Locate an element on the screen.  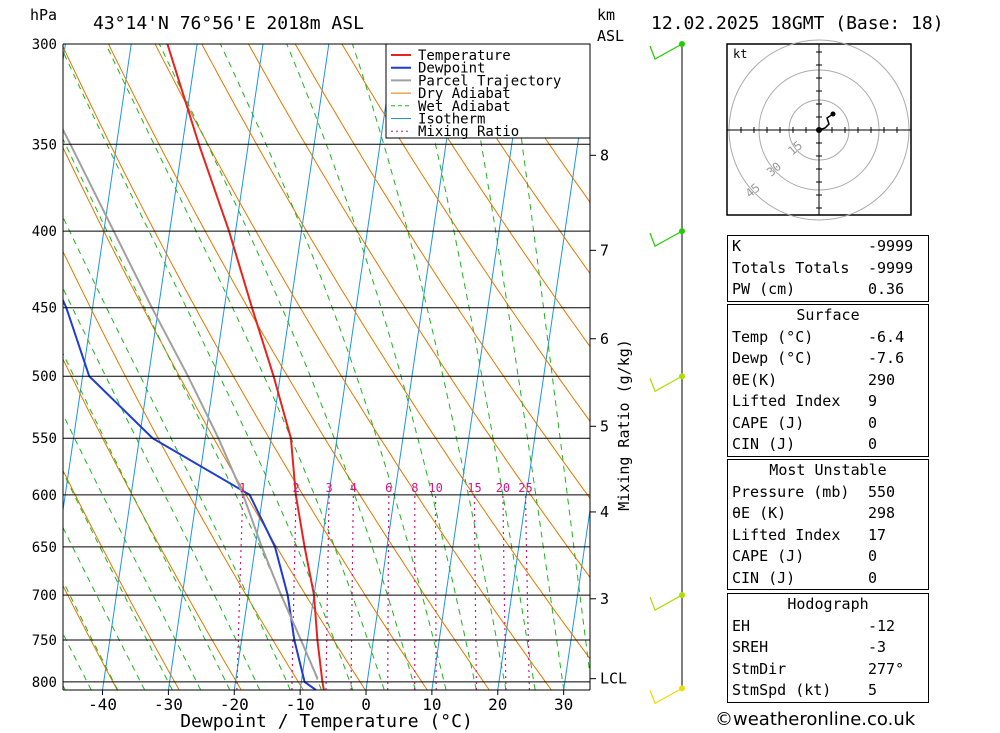
right-unit-km: km is located at coordinates (606, 15).